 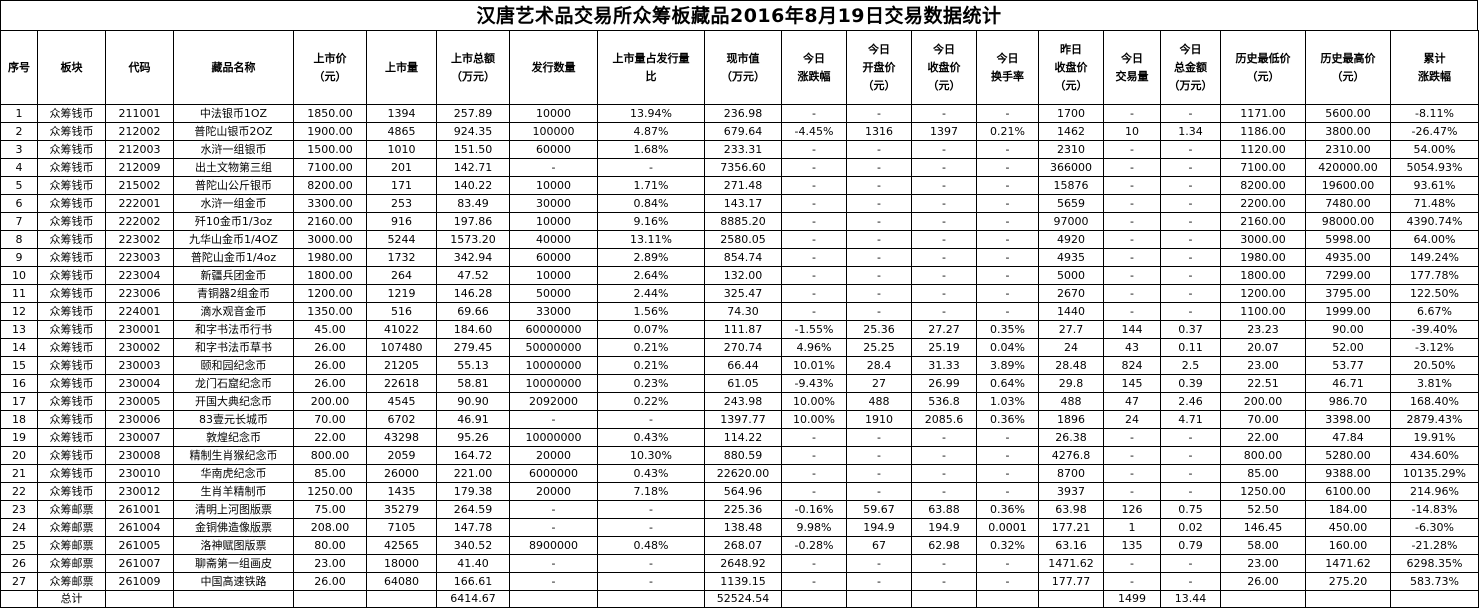 What do you see at coordinates (651, 293) in the screenshot?
I see `table-cell: 2.44%` at bounding box center [651, 293].